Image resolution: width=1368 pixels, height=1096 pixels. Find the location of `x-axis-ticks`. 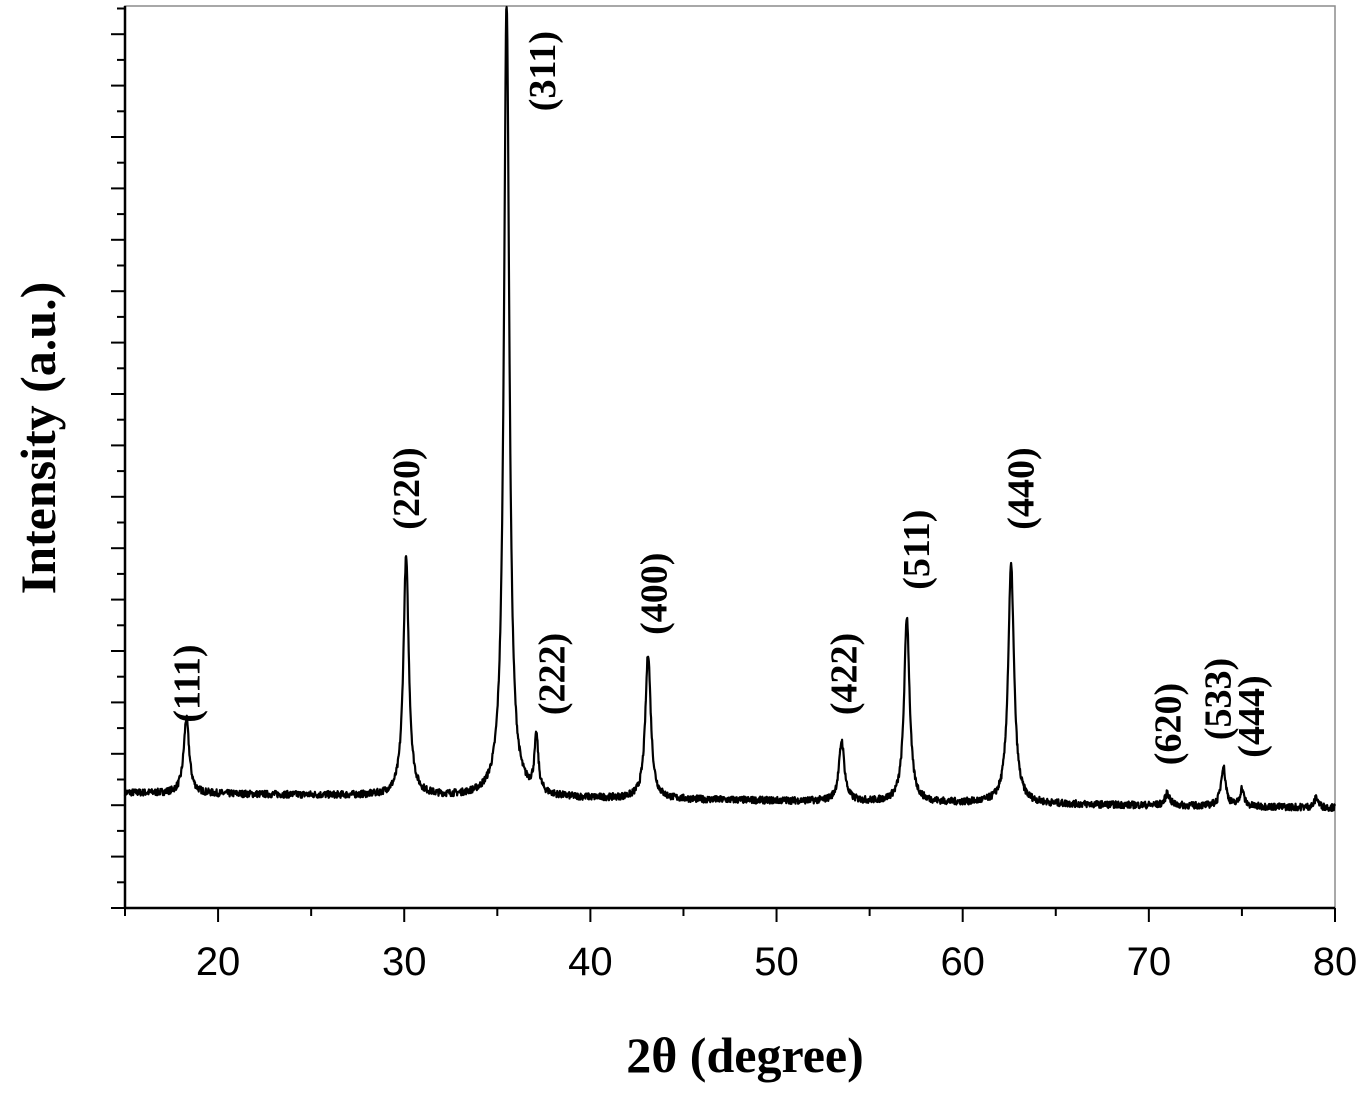

x-axis-ticks is located at coordinates (730, 915).